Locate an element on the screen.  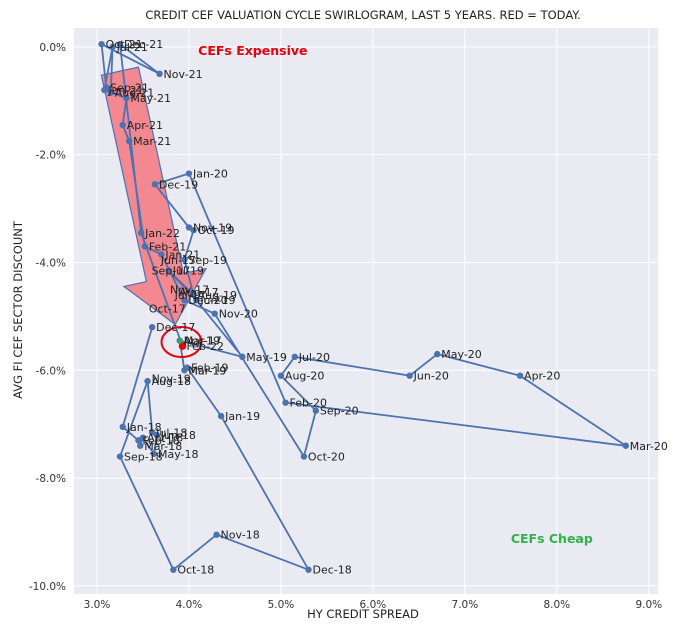
point-label: Nov-17 is located at coordinates (189, 289).